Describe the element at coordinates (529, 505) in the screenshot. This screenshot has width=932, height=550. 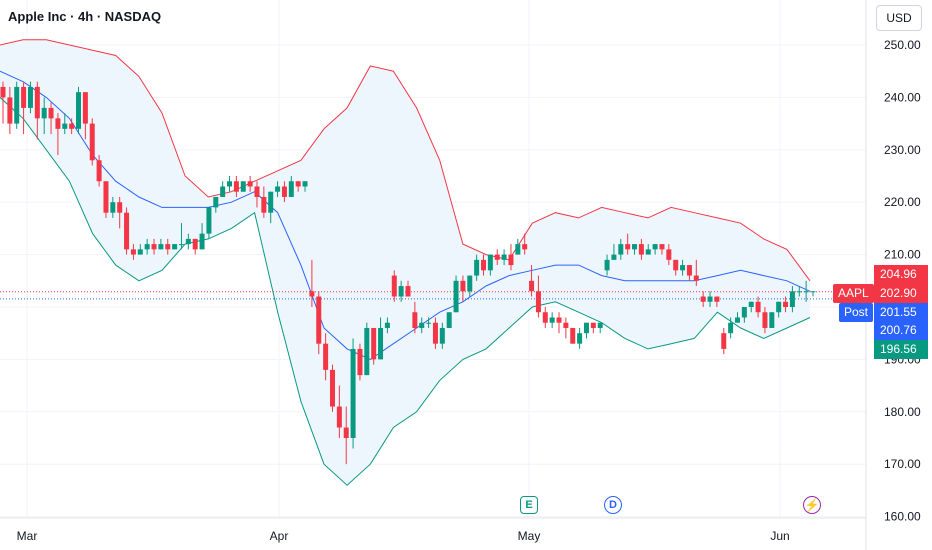
I see `earnings-event-marker: E` at that location.